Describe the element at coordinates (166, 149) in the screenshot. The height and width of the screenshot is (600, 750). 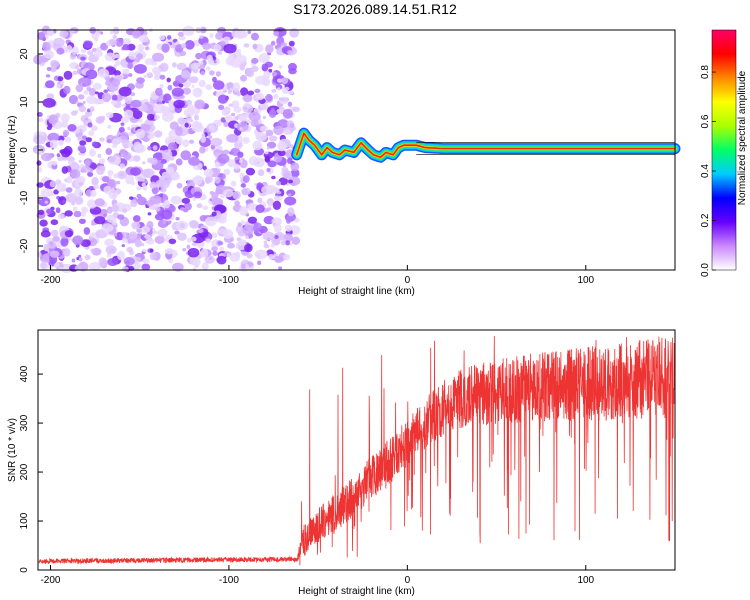
I see `noise-speckle-layer` at that location.